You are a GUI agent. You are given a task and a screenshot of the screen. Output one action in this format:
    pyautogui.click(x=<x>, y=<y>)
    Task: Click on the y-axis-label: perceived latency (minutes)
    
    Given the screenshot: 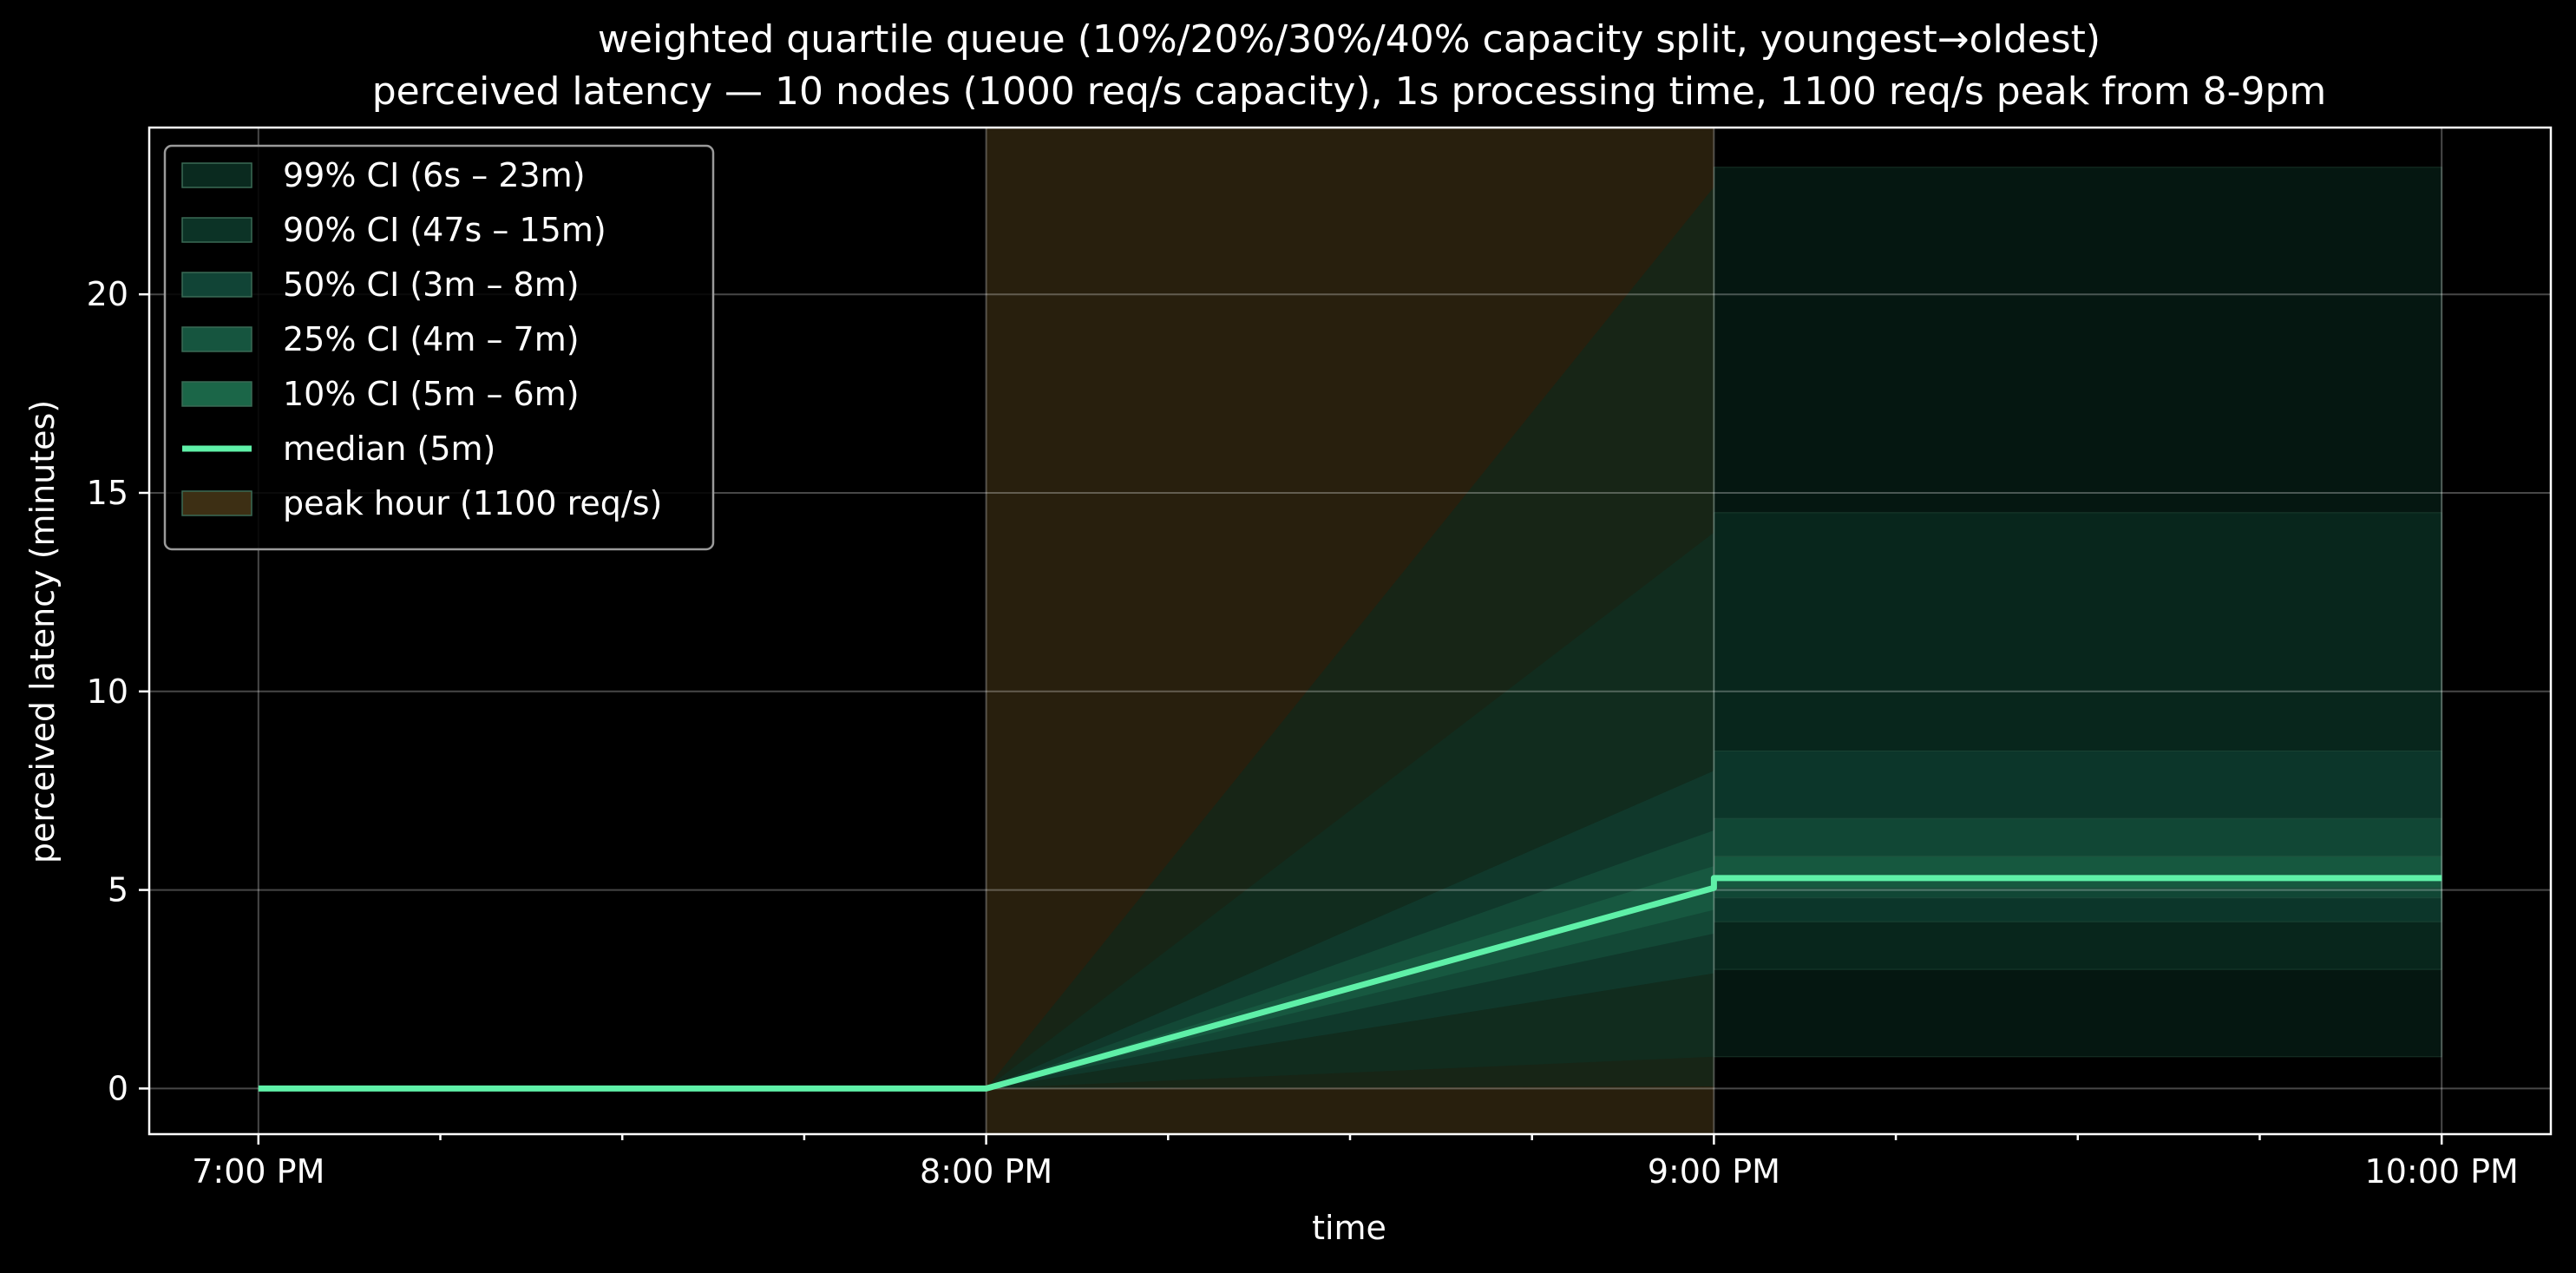 What is the action you would take?
    pyautogui.click(x=42, y=632)
    